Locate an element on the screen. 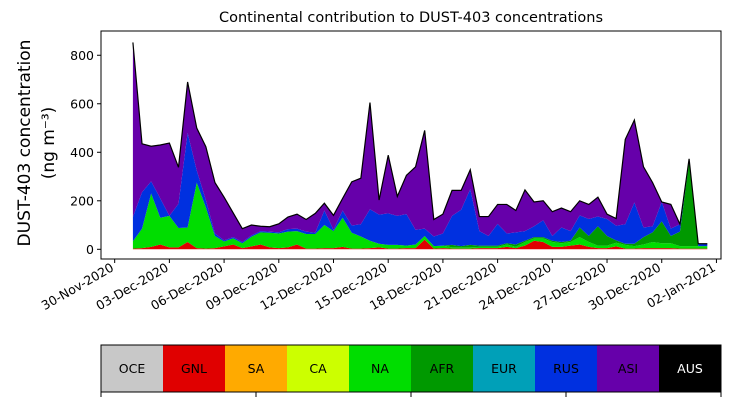 The height and width of the screenshot is (402, 730). legend-swatch-na is located at coordinates (380, 368).